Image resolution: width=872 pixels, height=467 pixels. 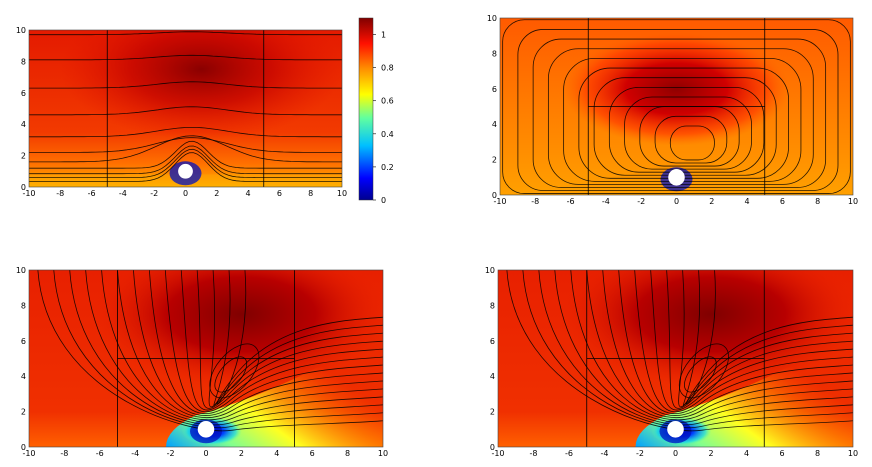 What do you see at coordinates (383, 200) in the screenshot?
I see `colorbar-tick-label: 0` at bounding box center [383, 200].